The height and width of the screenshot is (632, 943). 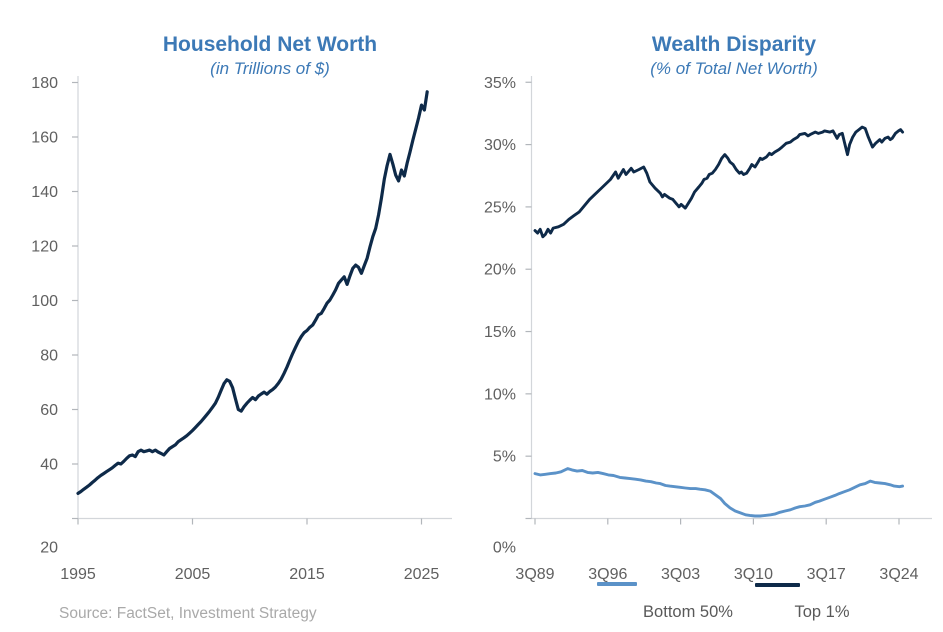 What do you see at coordinates (500, 145) in the screenshot?
I see `y-axis-label: 30%` at bounding box center [500, 145].